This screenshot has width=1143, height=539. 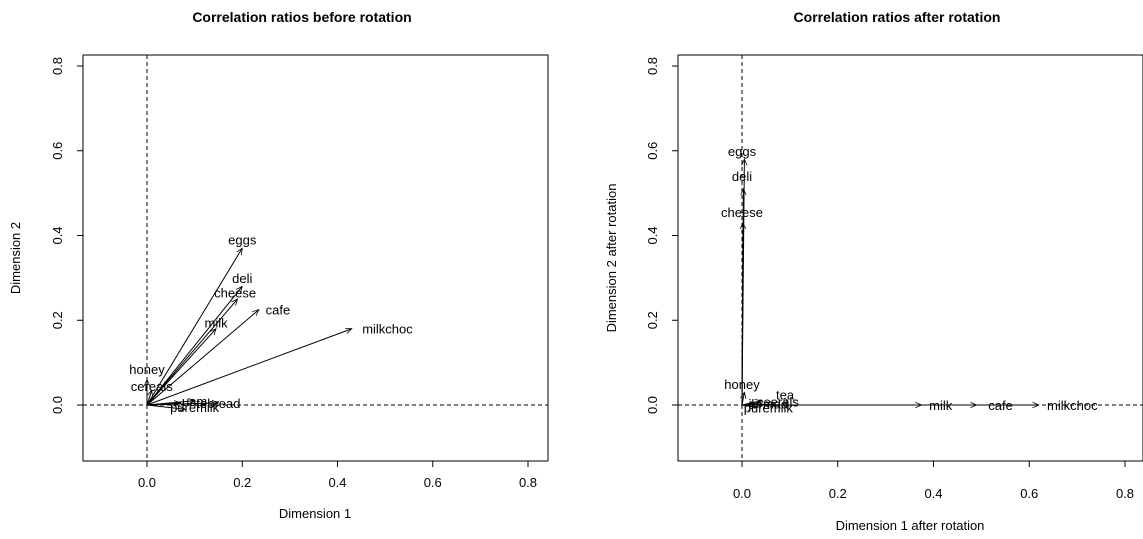 I want to click on arrow-cereals, so click(x=149, y=398).